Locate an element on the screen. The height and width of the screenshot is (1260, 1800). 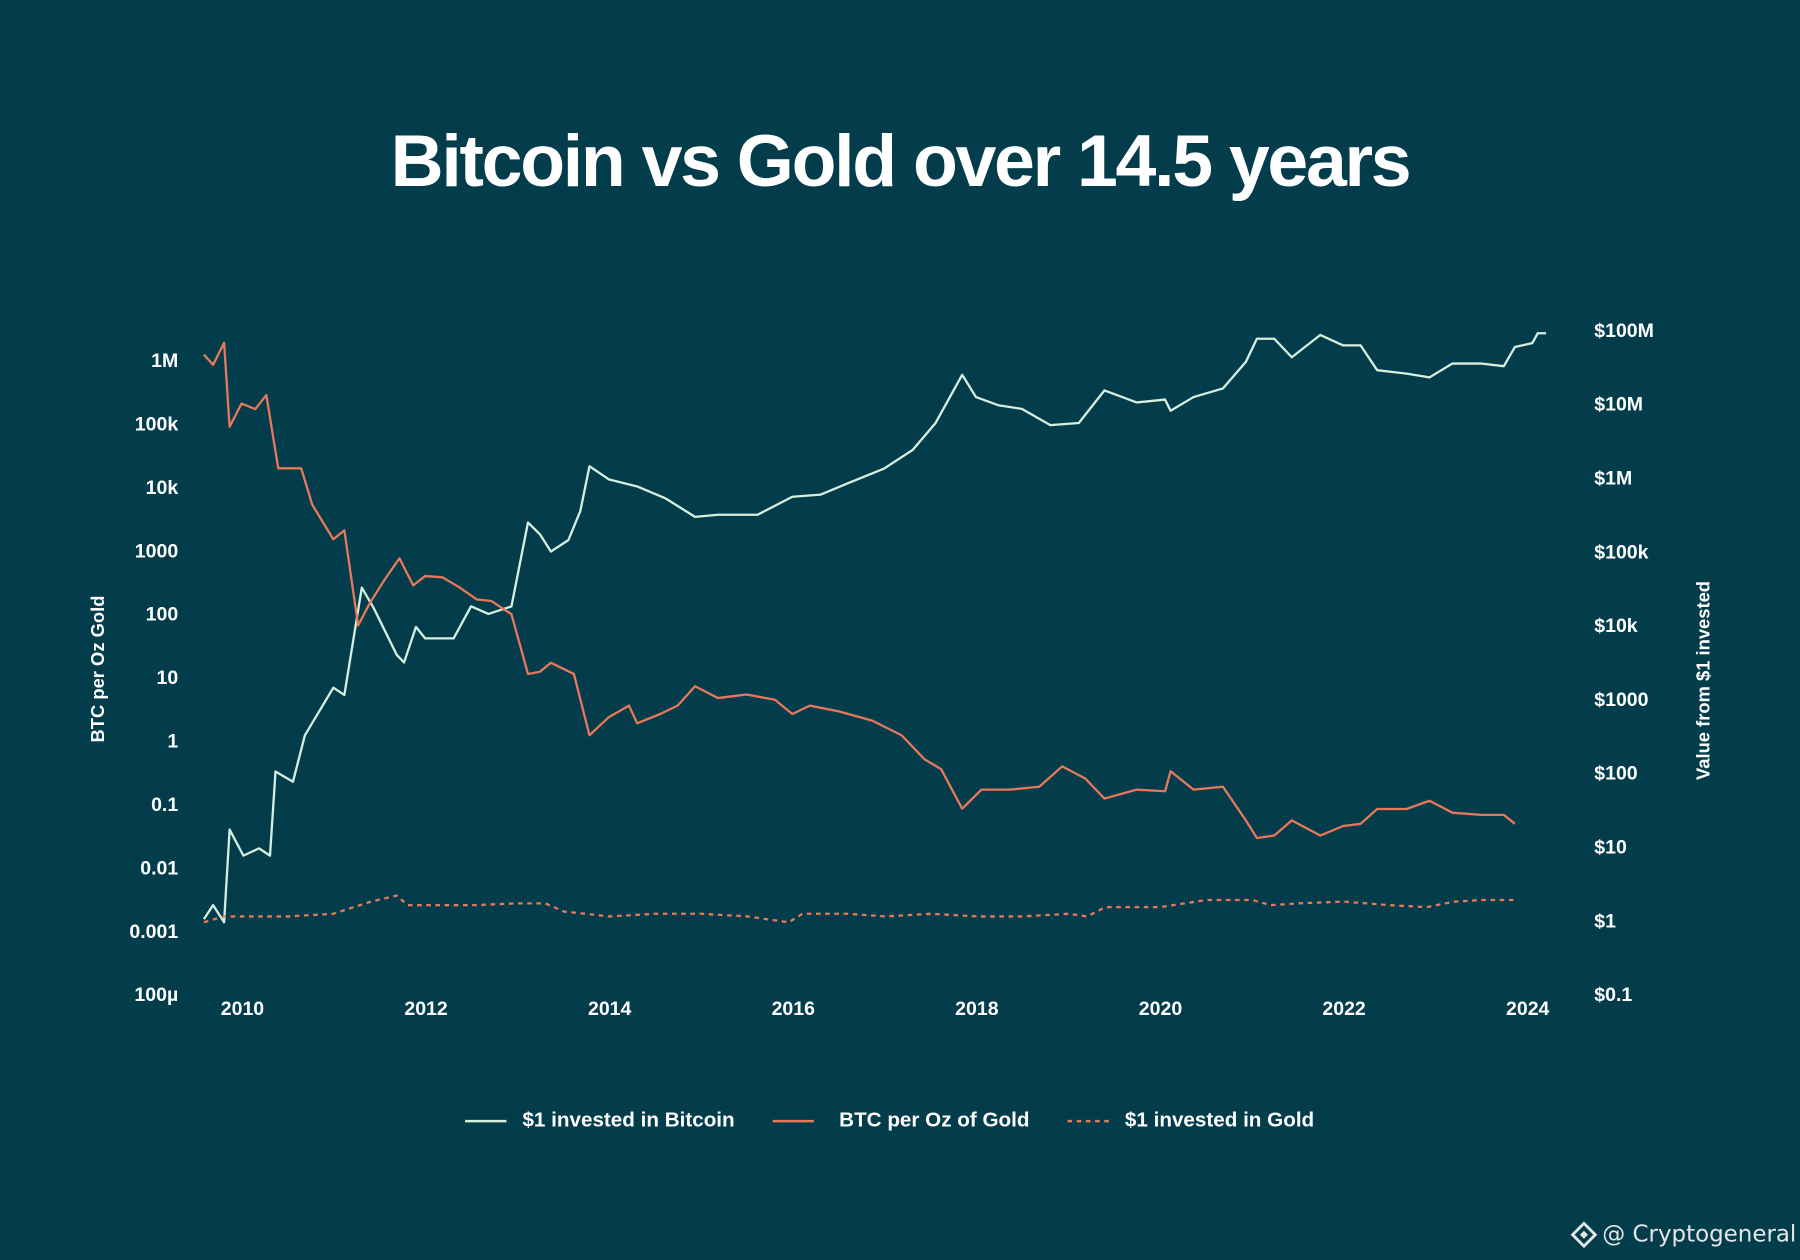
y2-tick-label: $0.1 is located at coordinates (1613, 995).